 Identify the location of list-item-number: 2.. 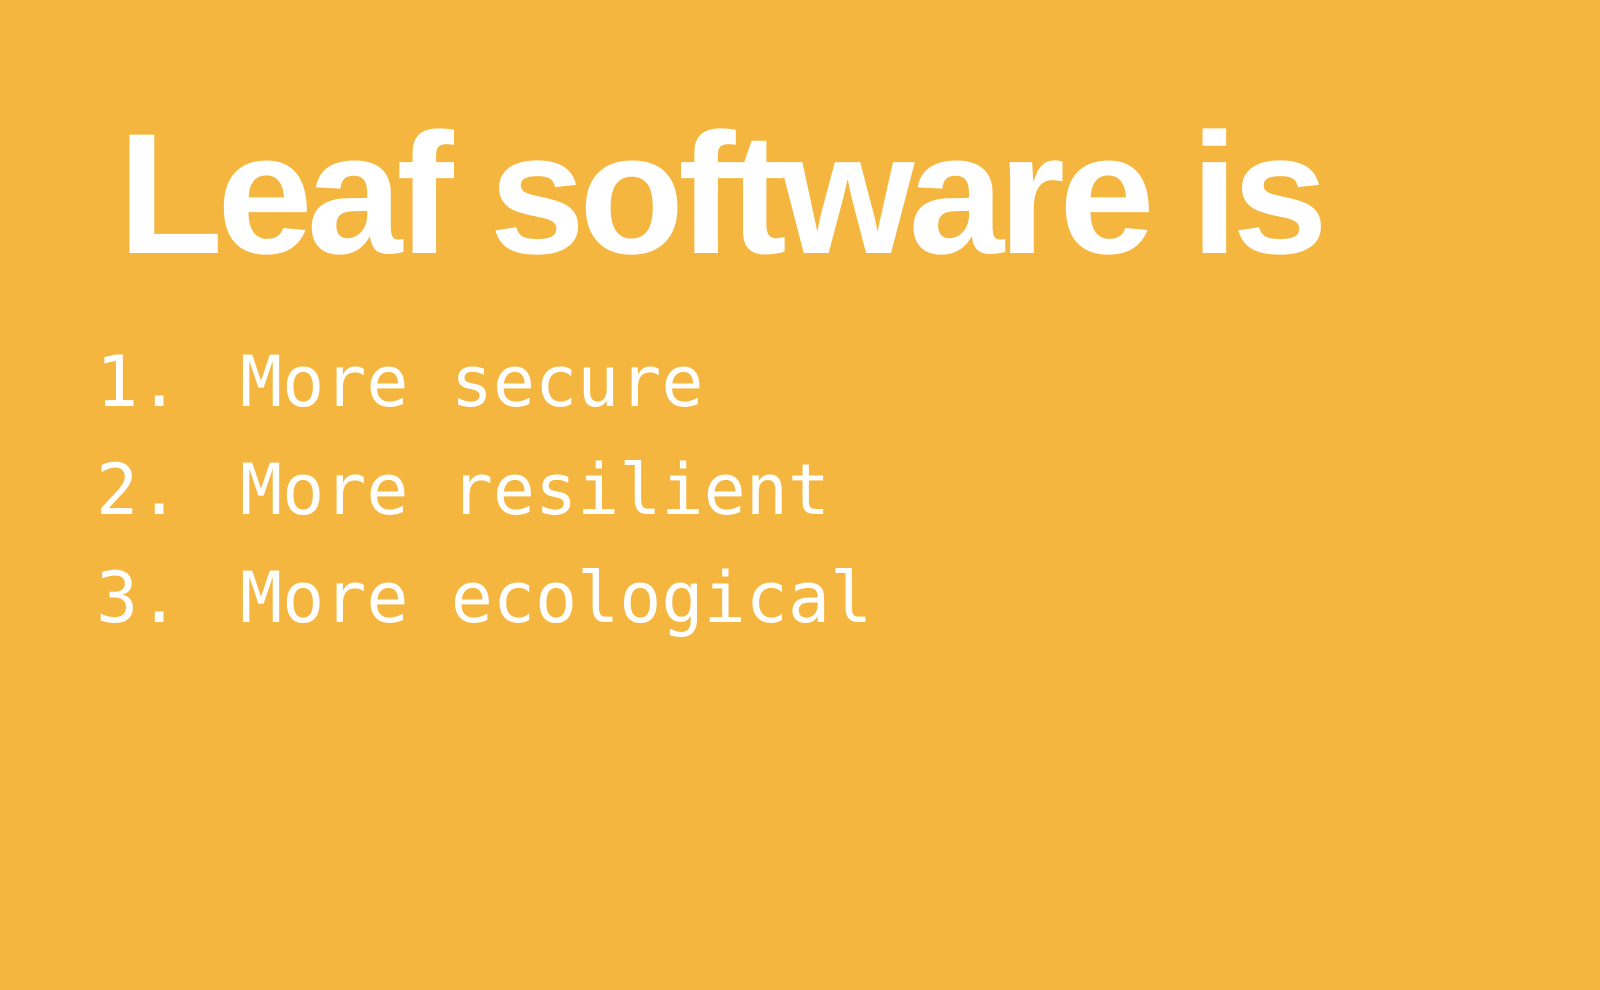
(138, 490).